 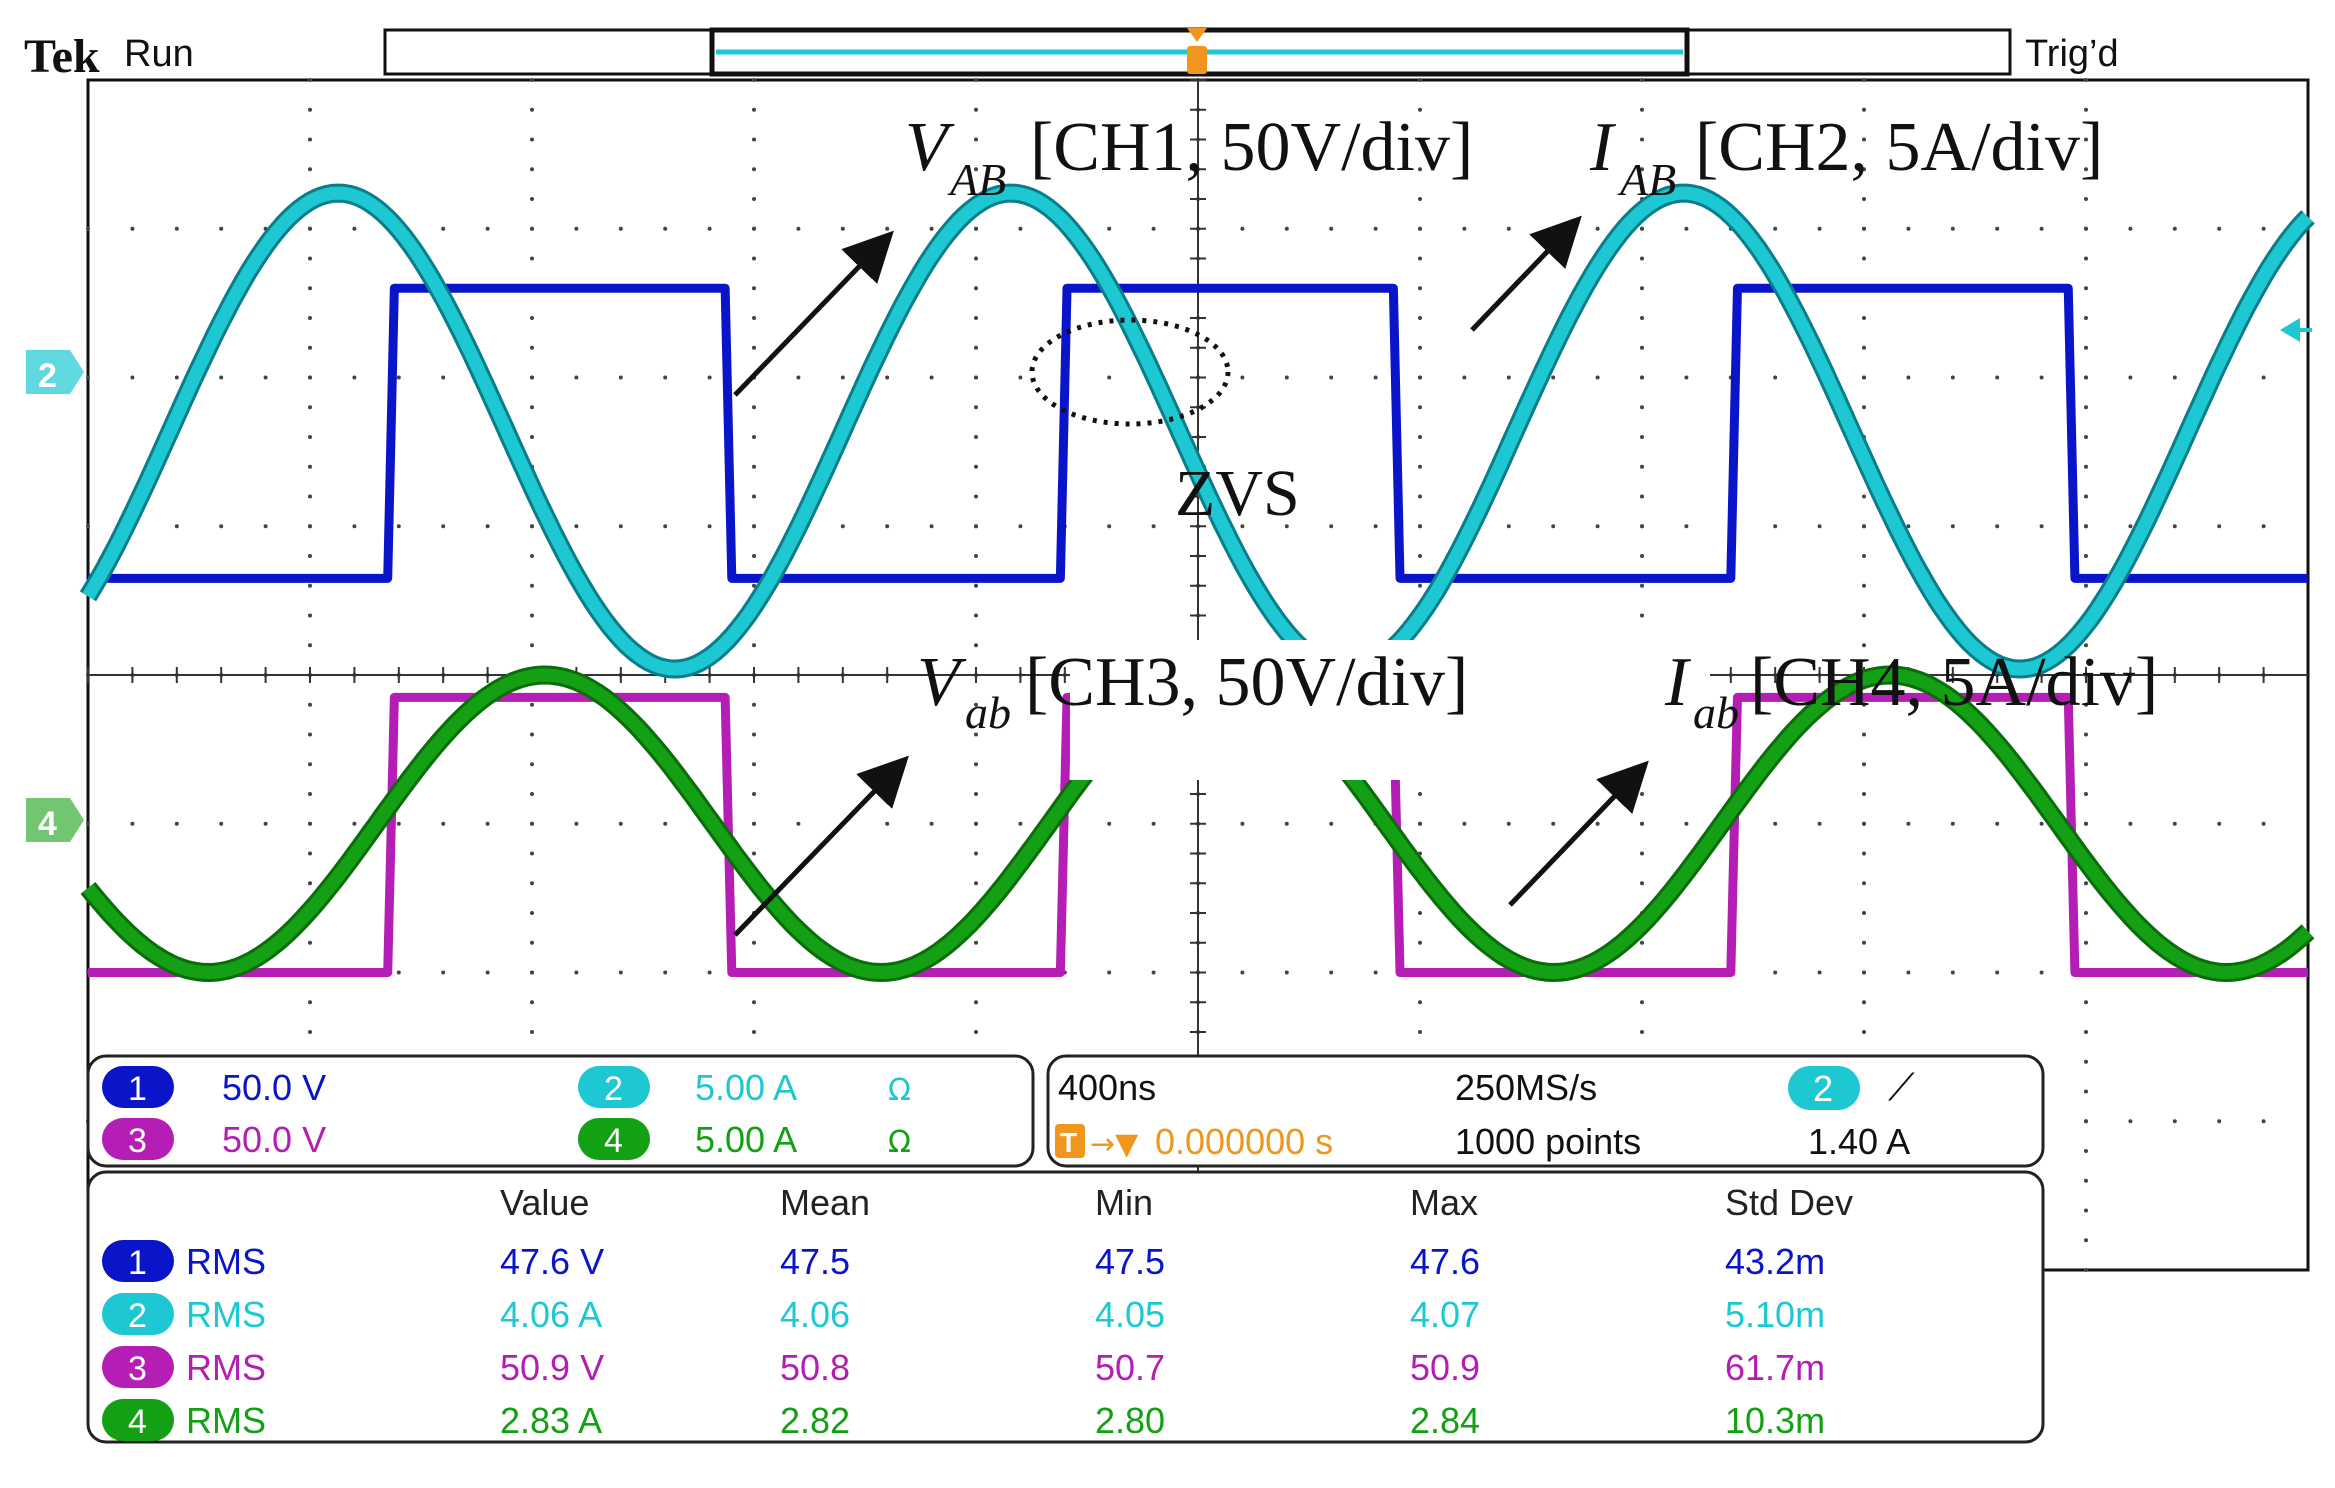 What do you see at coordinates (1192, 691) in the screenshot?
I see `label-vab-lower: V ab [CH3, 50V/div]` at bounding box center [1192, 691].